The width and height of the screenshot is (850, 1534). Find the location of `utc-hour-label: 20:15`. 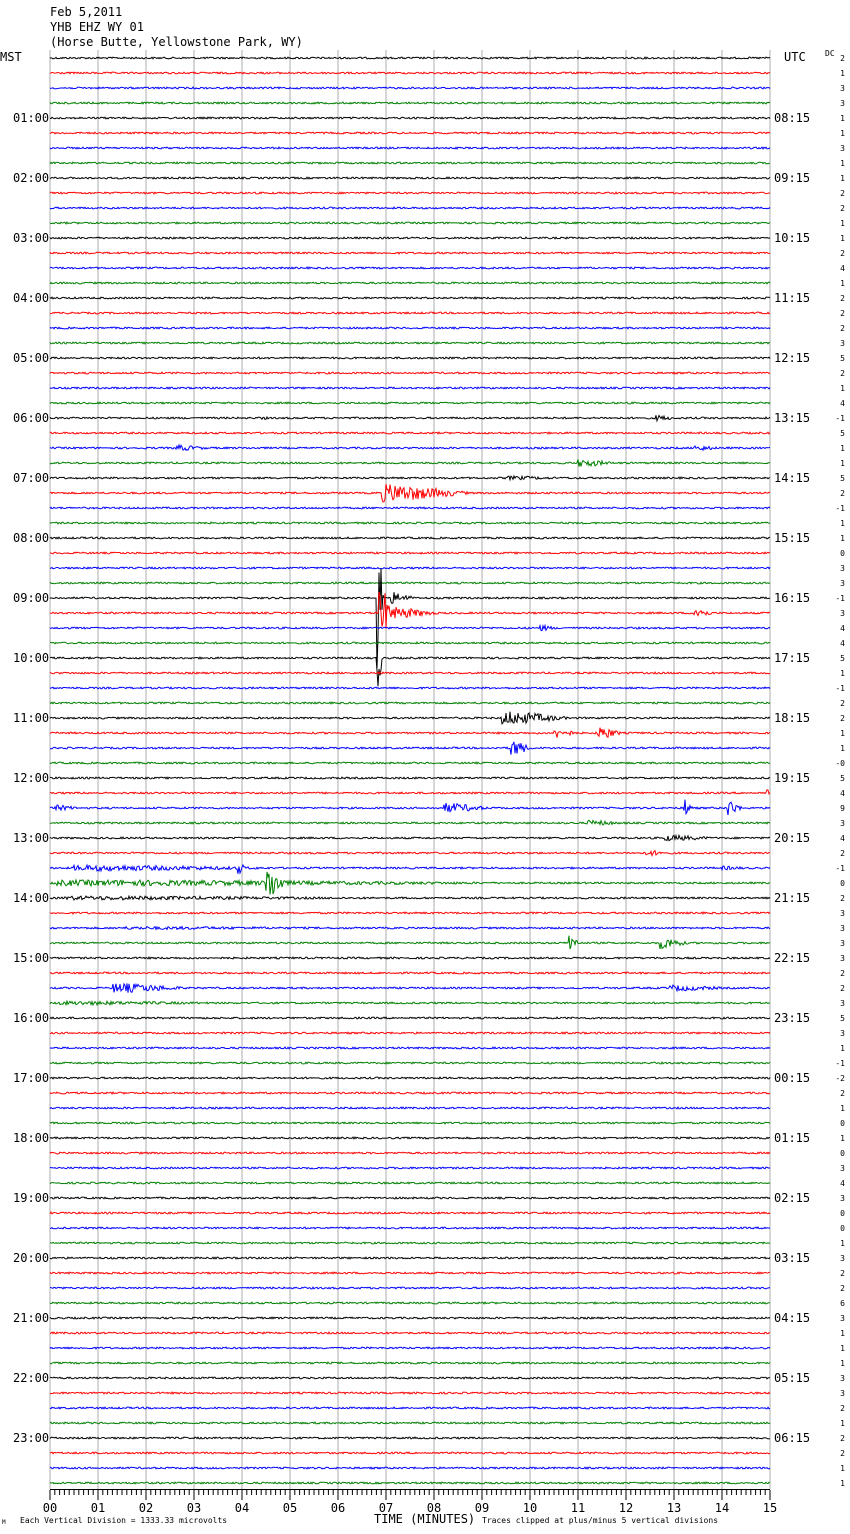

utc-hour-label: 20:15 is located at coordinates (792, 838).